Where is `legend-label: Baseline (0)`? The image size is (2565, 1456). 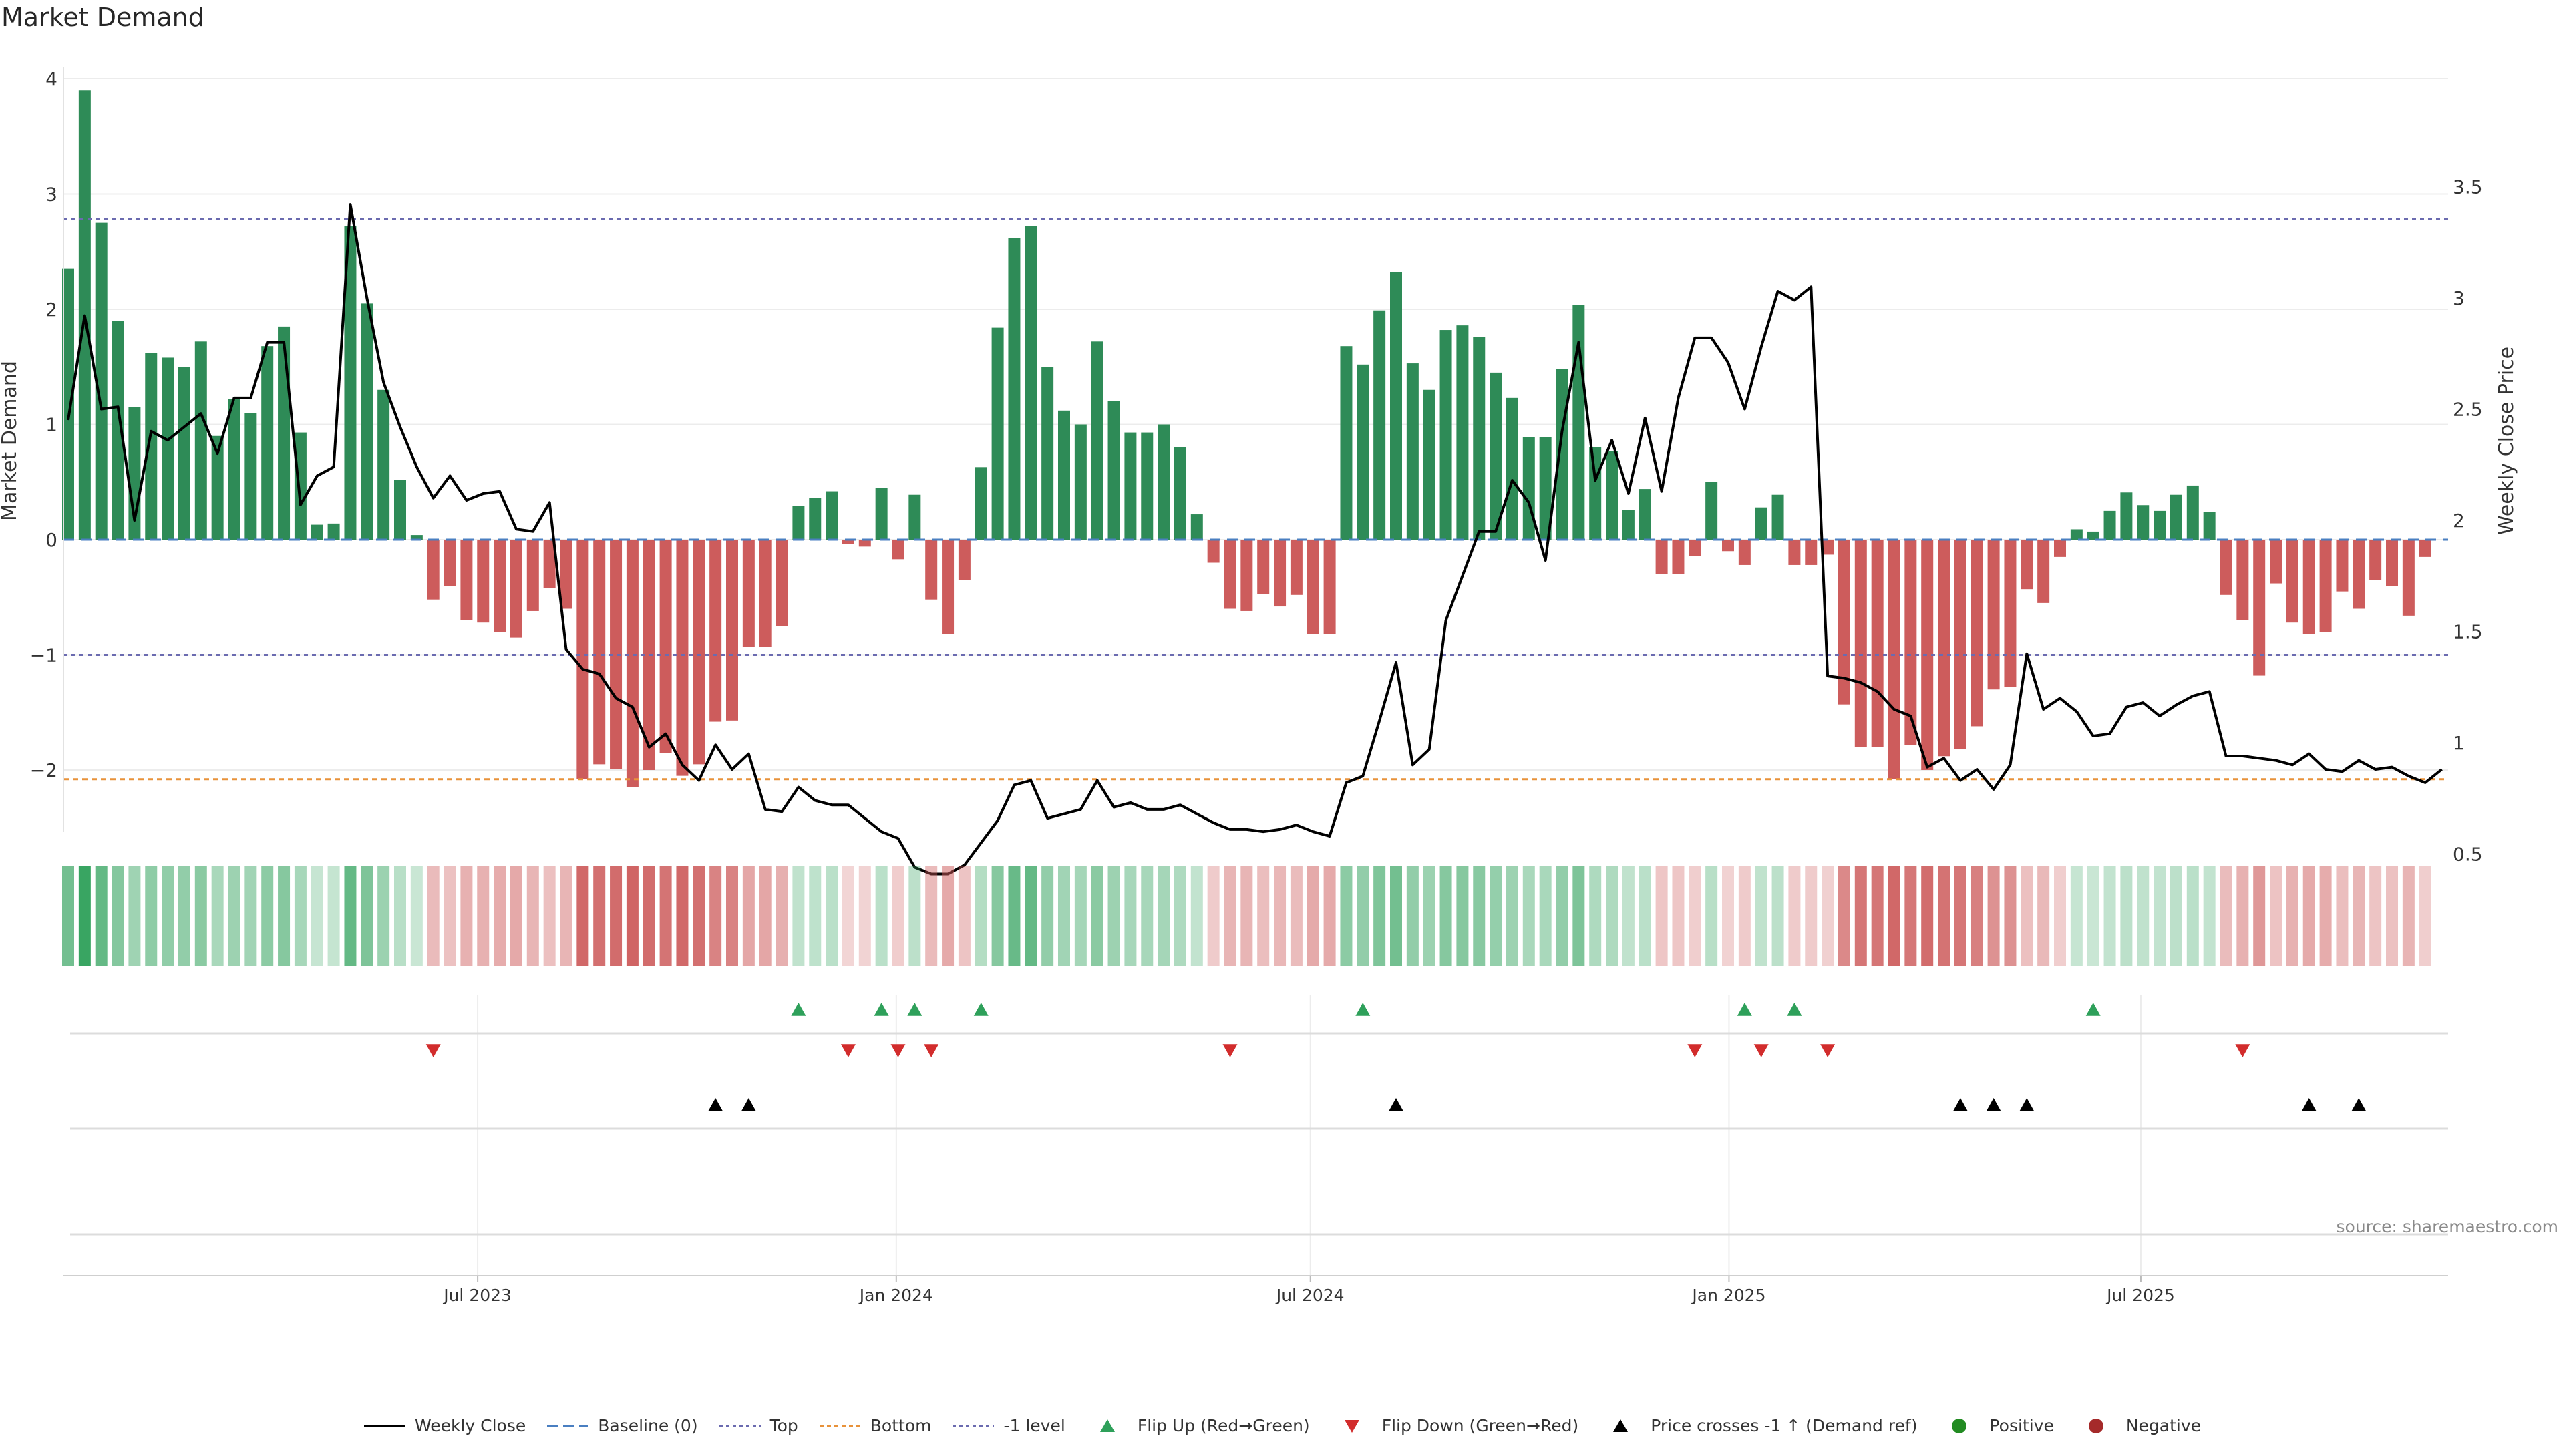 legend-label: Baseline (0) is located at coordinates (648, 1426).